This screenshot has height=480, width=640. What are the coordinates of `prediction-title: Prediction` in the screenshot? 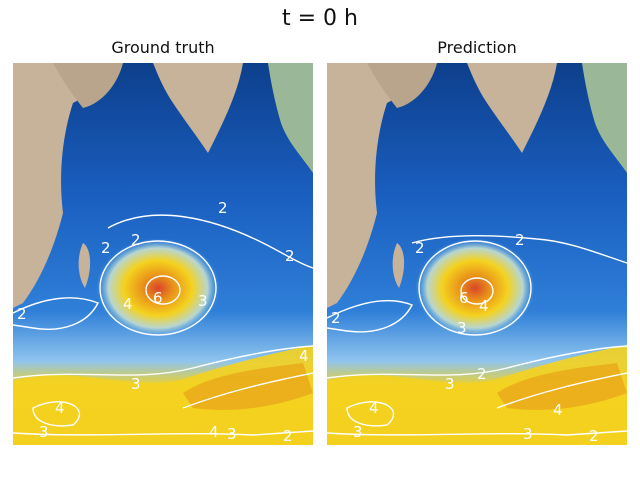 It's located at (477, 47).